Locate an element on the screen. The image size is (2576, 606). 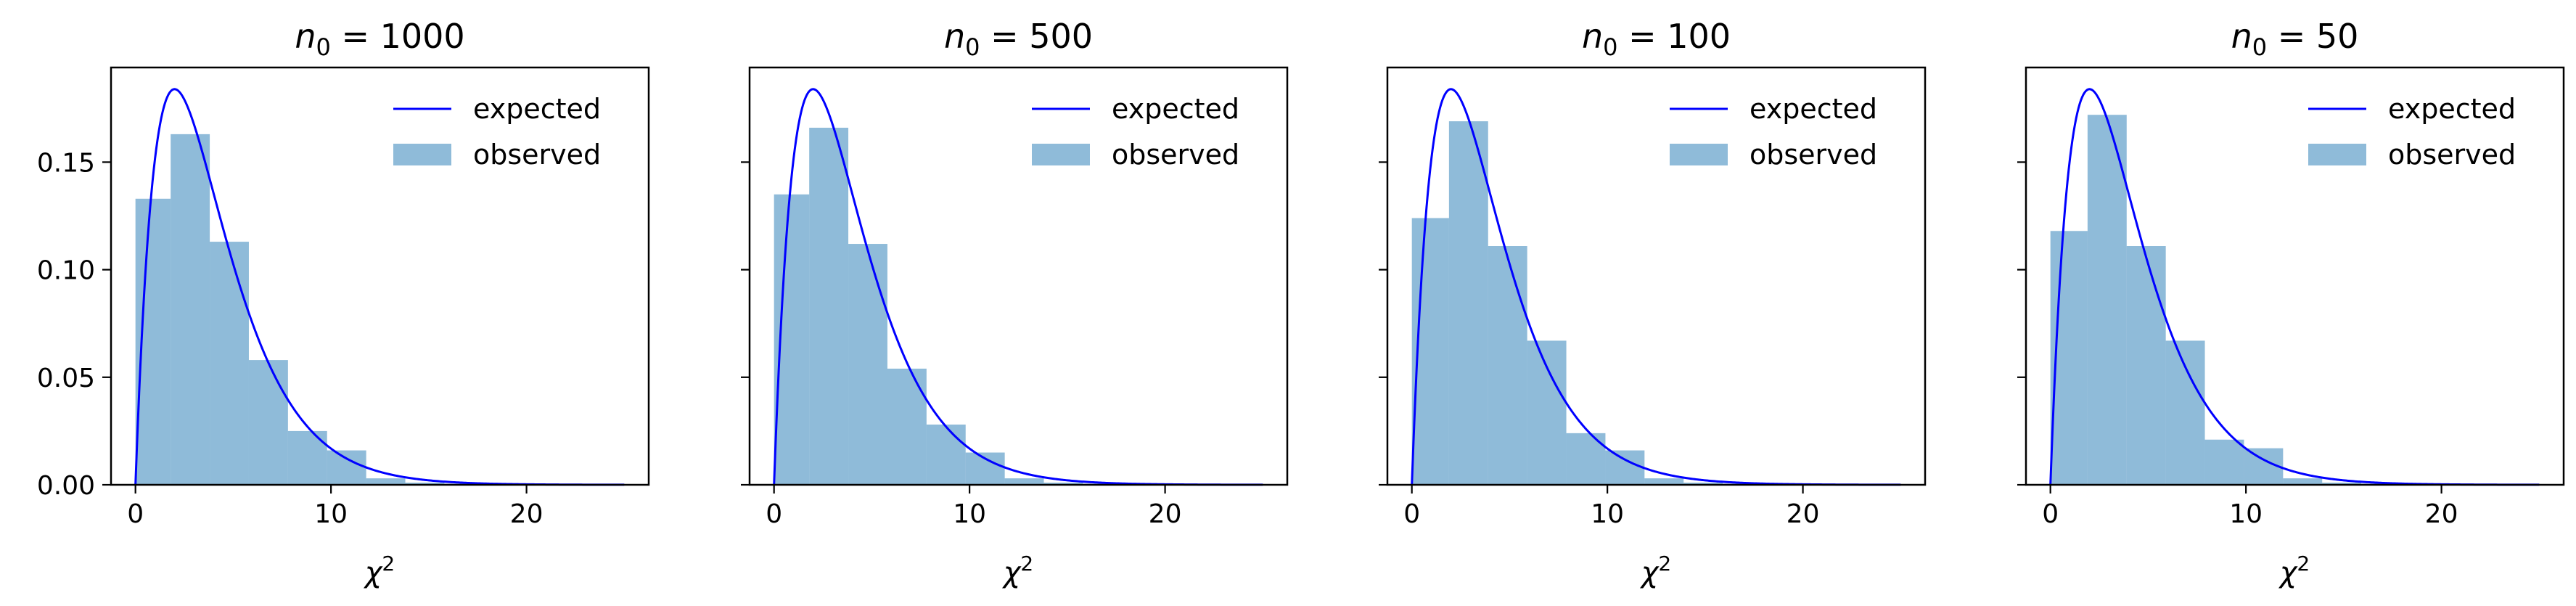
y-tick-label: 0.15 is located at coordinates (66, 163).